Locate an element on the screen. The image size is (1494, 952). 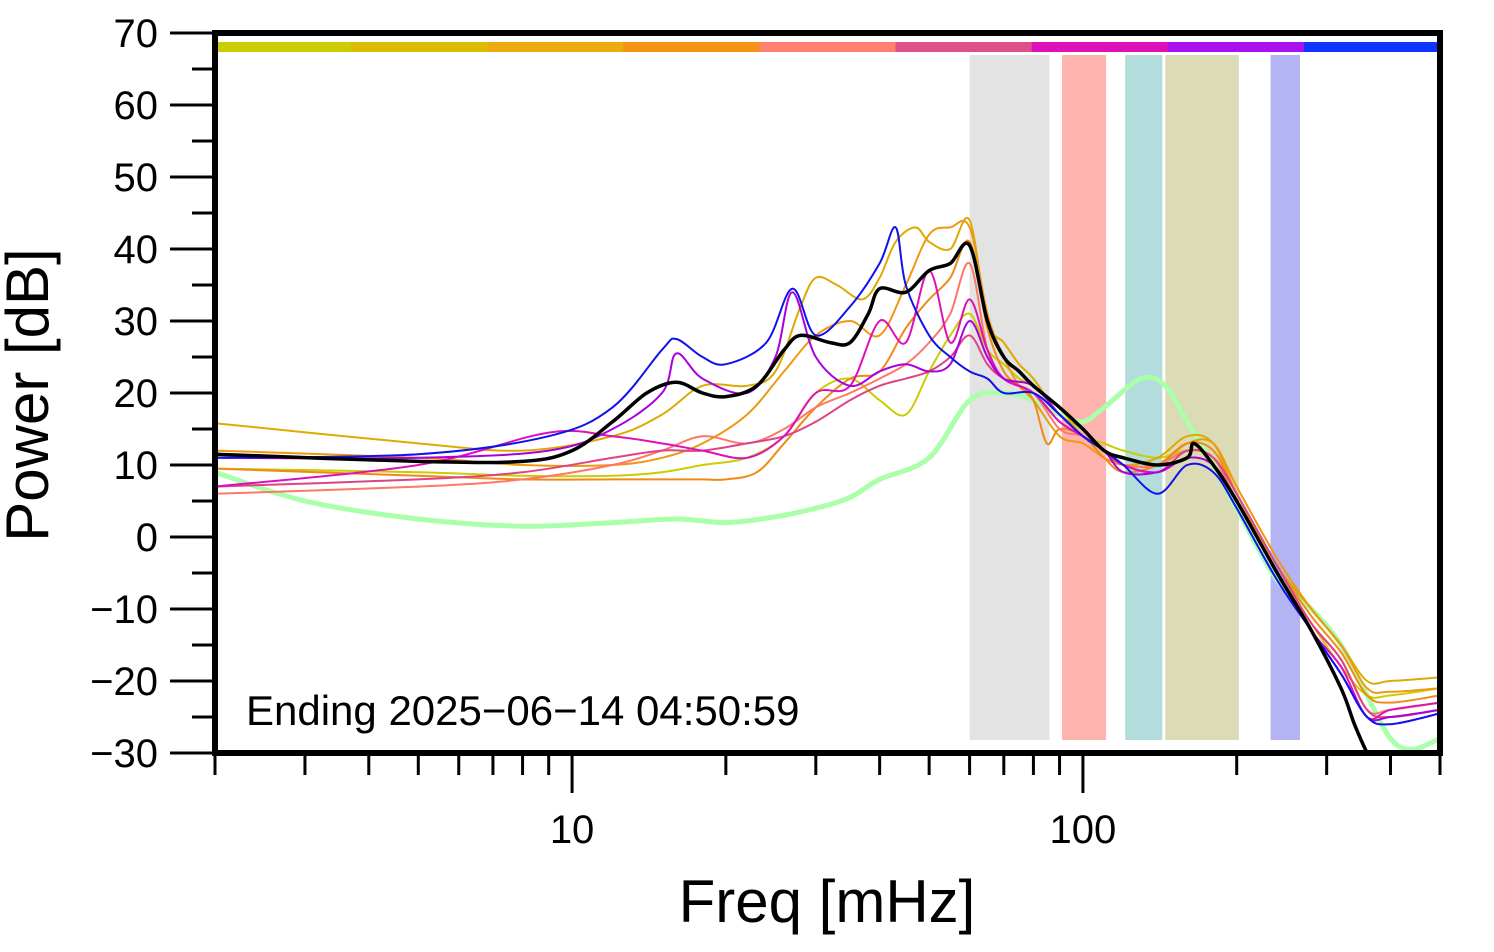
y-tick-label: 10 is located at coordinates (136, 466).